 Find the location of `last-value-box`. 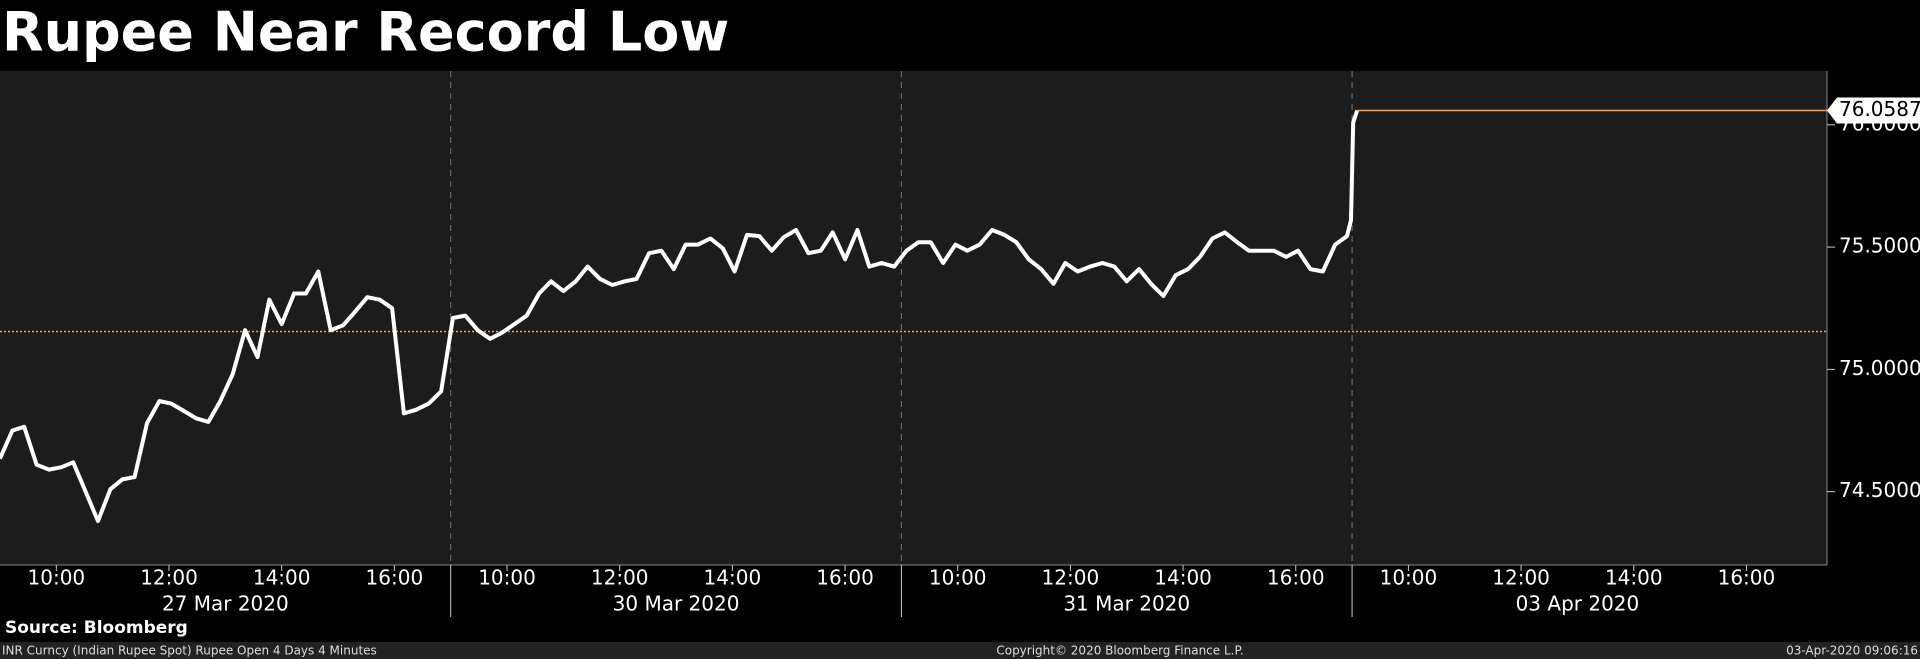

last-value-box is located at coordinates (1873, 110).